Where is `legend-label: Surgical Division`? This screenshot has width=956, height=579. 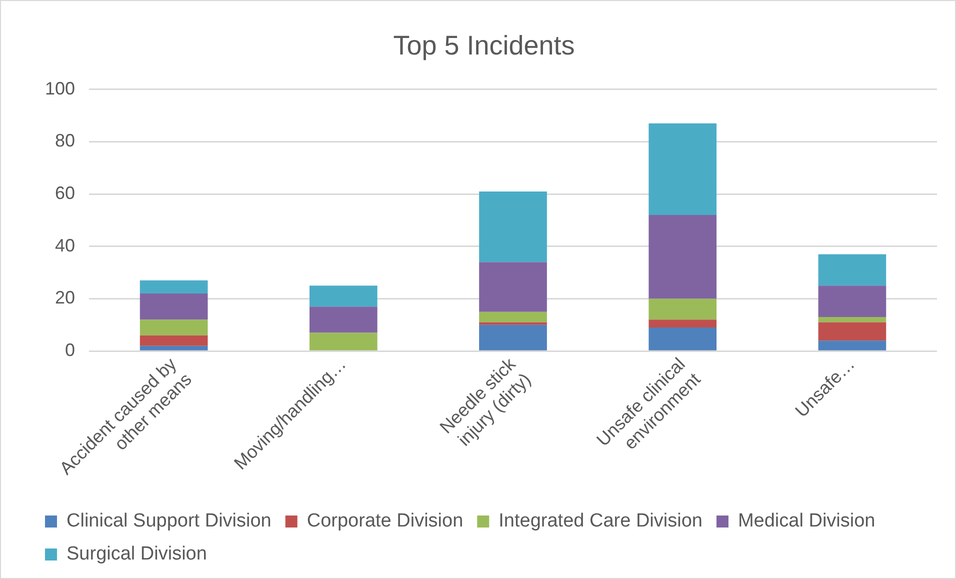 legend-label: Surgical Division is located at coordinates (136, 554).